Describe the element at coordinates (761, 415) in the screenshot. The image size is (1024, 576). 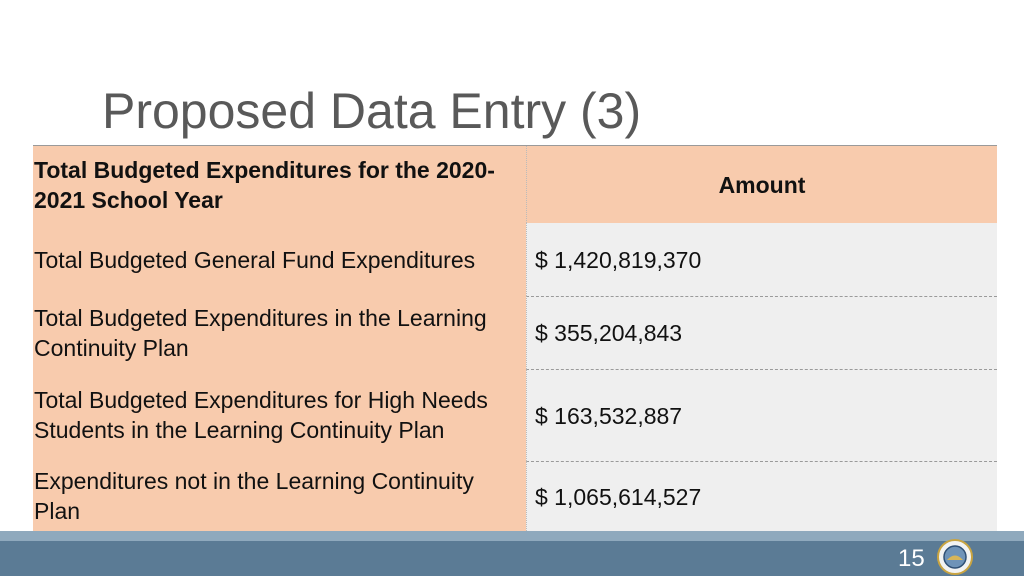
I see `amount: $ 163,532,887` at that location.